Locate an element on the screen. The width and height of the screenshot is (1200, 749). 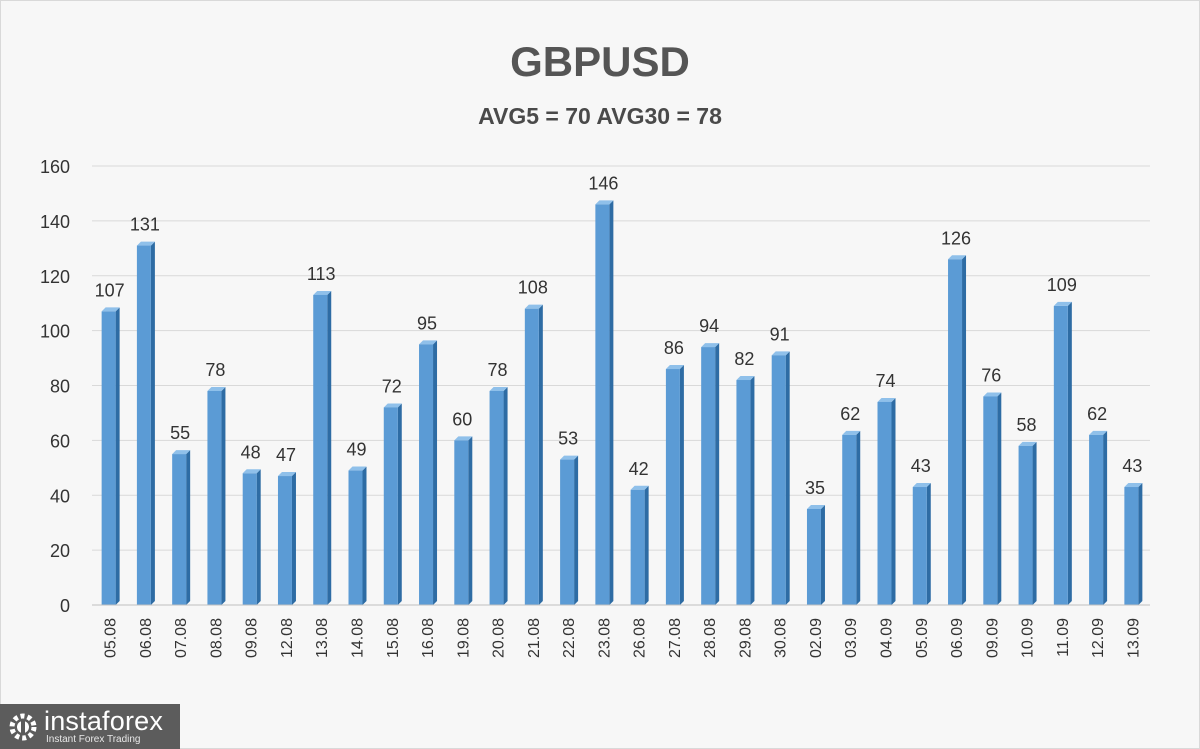
x-tick-label: 12.09 is located at coordinates (1098, 638).